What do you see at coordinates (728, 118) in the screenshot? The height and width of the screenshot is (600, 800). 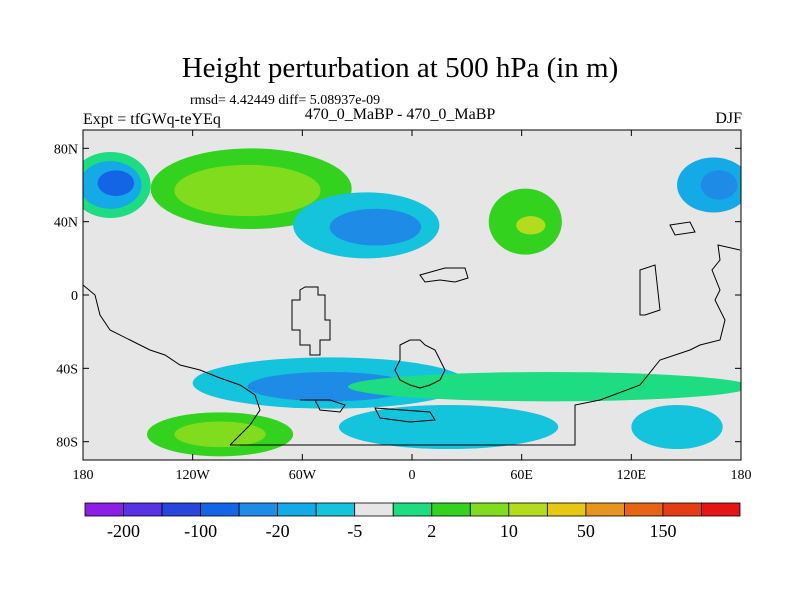 I see `season-label: DJF` at bounding box center [728, 118].